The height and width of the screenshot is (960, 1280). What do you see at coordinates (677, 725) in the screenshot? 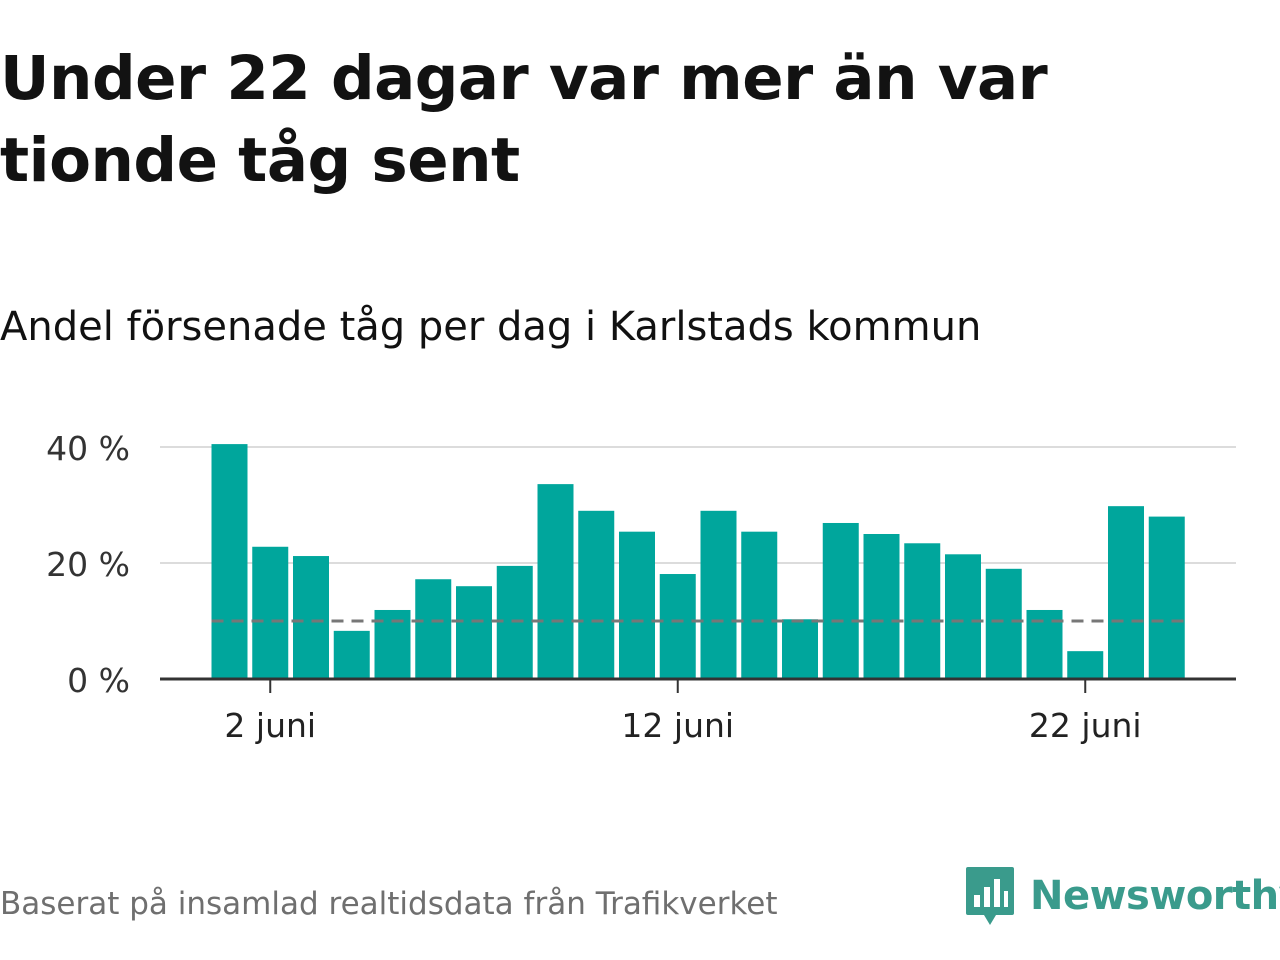
I see `x-tick-label: 12 juni` at bounding box center [677, 725].